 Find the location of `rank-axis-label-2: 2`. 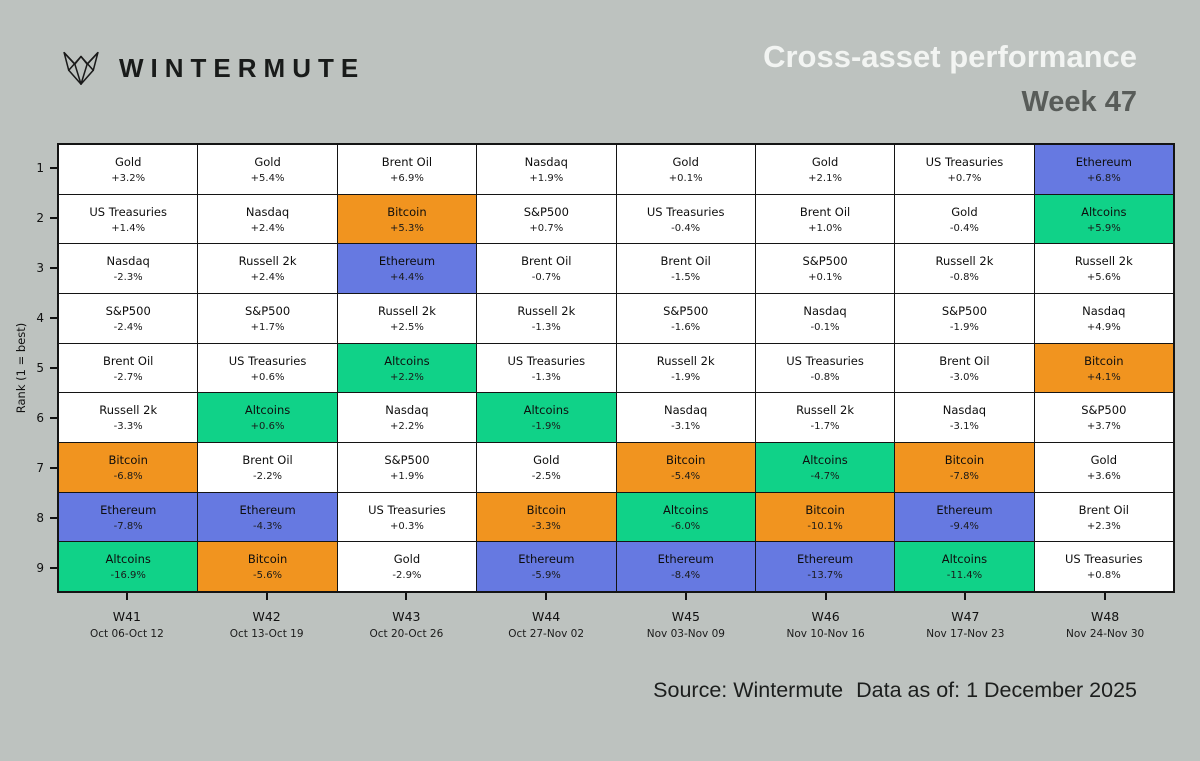

rank-axis-label-2: 2 is located at coordinates (28, 218).